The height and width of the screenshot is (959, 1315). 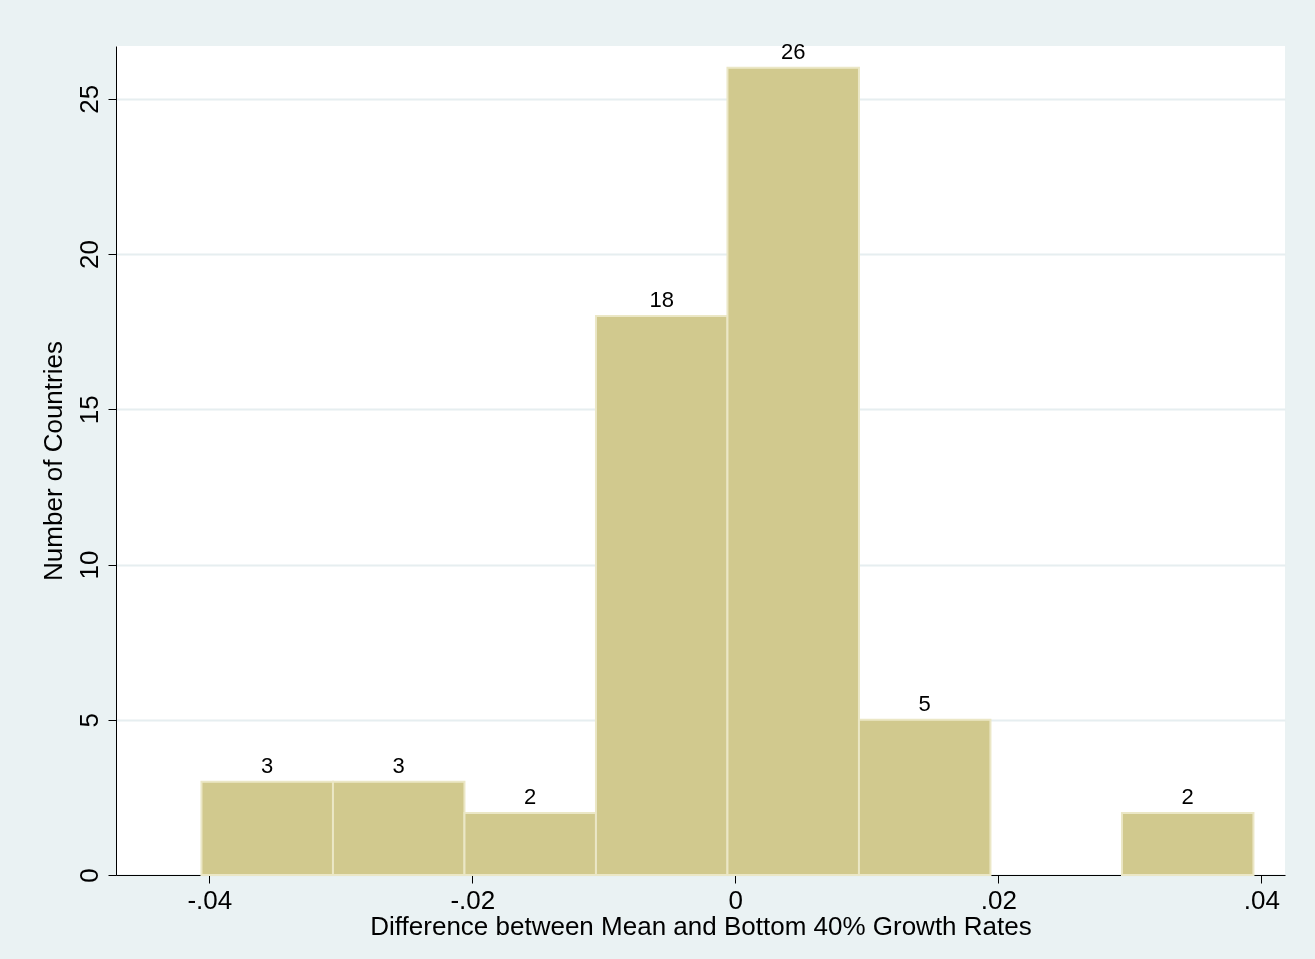 What do you see at coordinates (88, 720) in the screenshot?
I see `y-tick-label: 5` at bounding box center [88, 720].